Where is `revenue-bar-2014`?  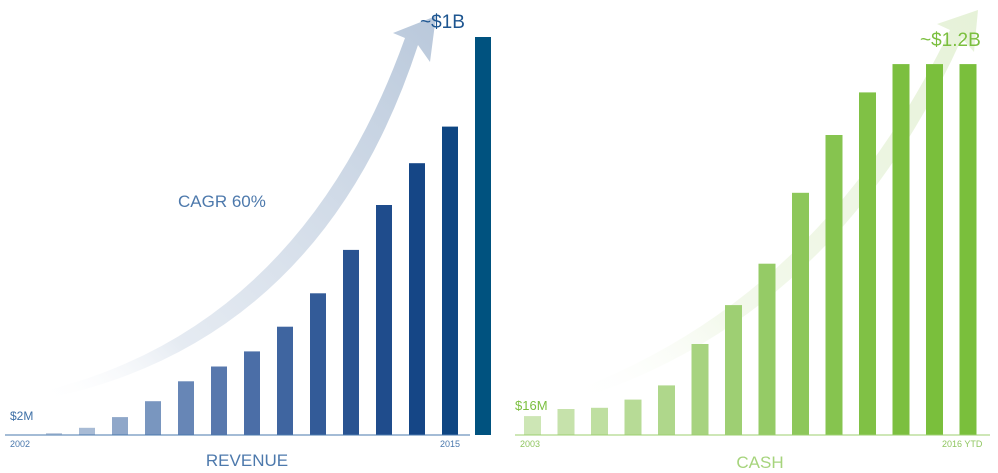
revenue-bar-2014 is located at coordinates (450, 280).